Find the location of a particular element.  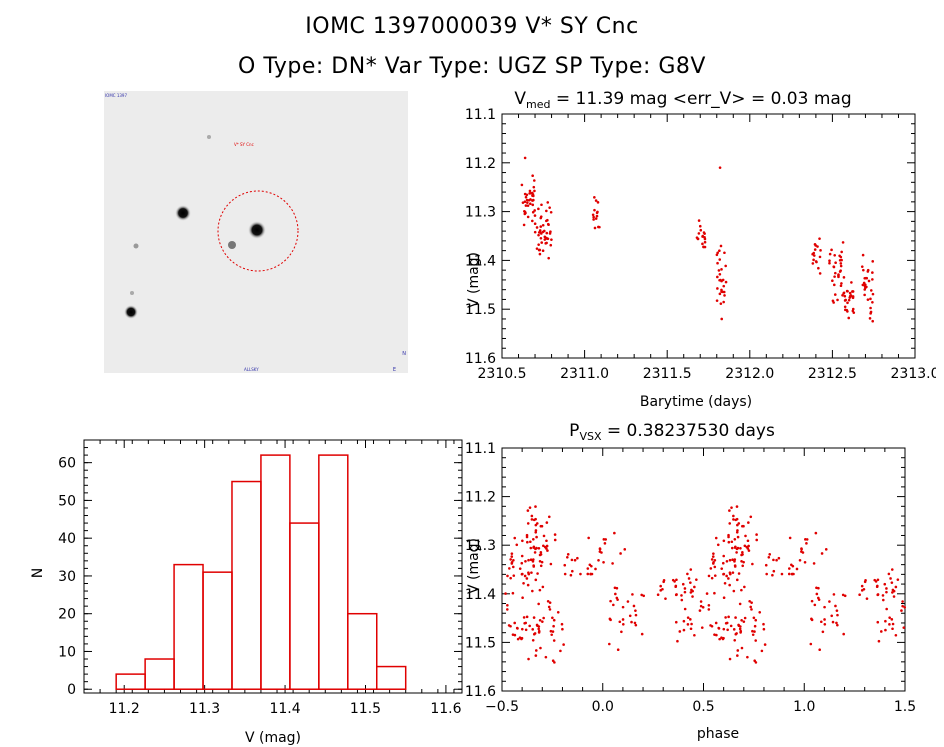

hist-ytick-label: 60 is located at coordinates (67, 464).